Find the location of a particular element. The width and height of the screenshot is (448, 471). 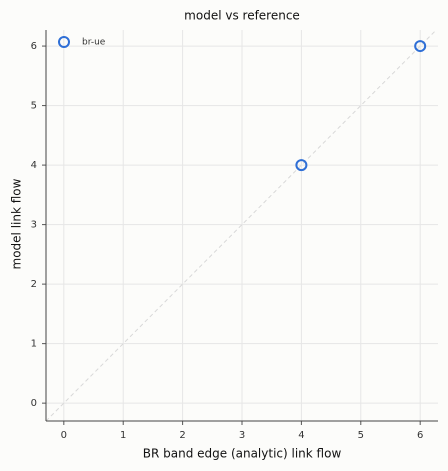

x-tick-label: 2 is located at coordinates (182, 435).